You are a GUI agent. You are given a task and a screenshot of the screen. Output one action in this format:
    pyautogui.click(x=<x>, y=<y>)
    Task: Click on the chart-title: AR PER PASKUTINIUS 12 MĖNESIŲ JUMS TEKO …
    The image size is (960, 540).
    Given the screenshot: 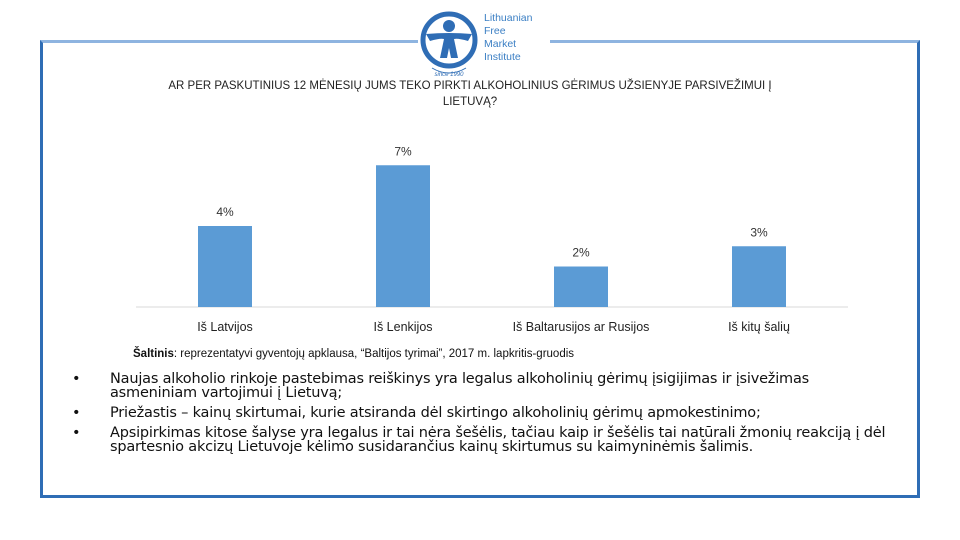 What is the action you would take?
    pyautogui.click(x=470, y=94)
    